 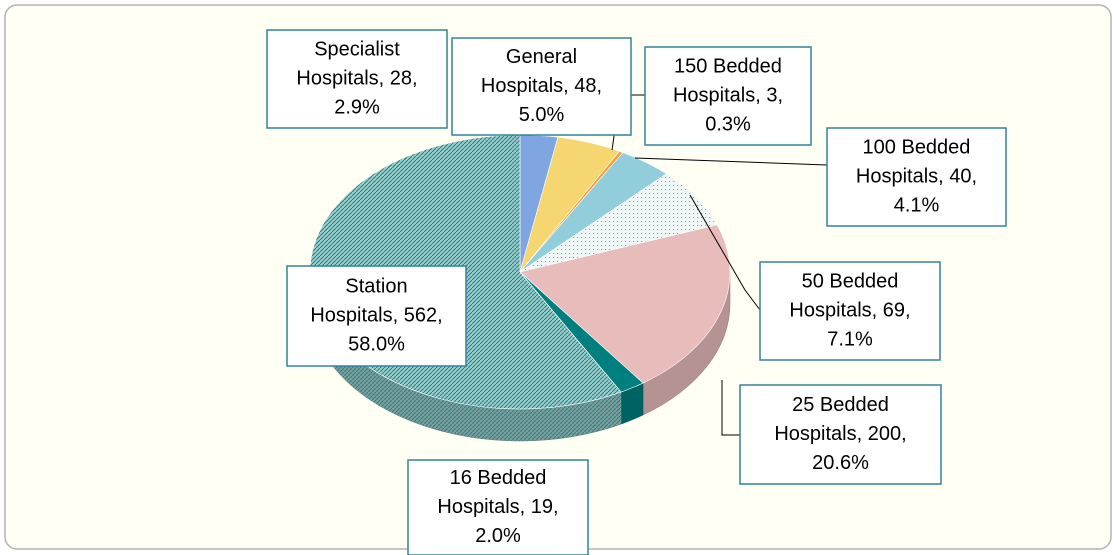 What do you see at coordinates (498, 536) in the screenshot?
I see `data-label: 2.0%` at bounding box center [498, 536].